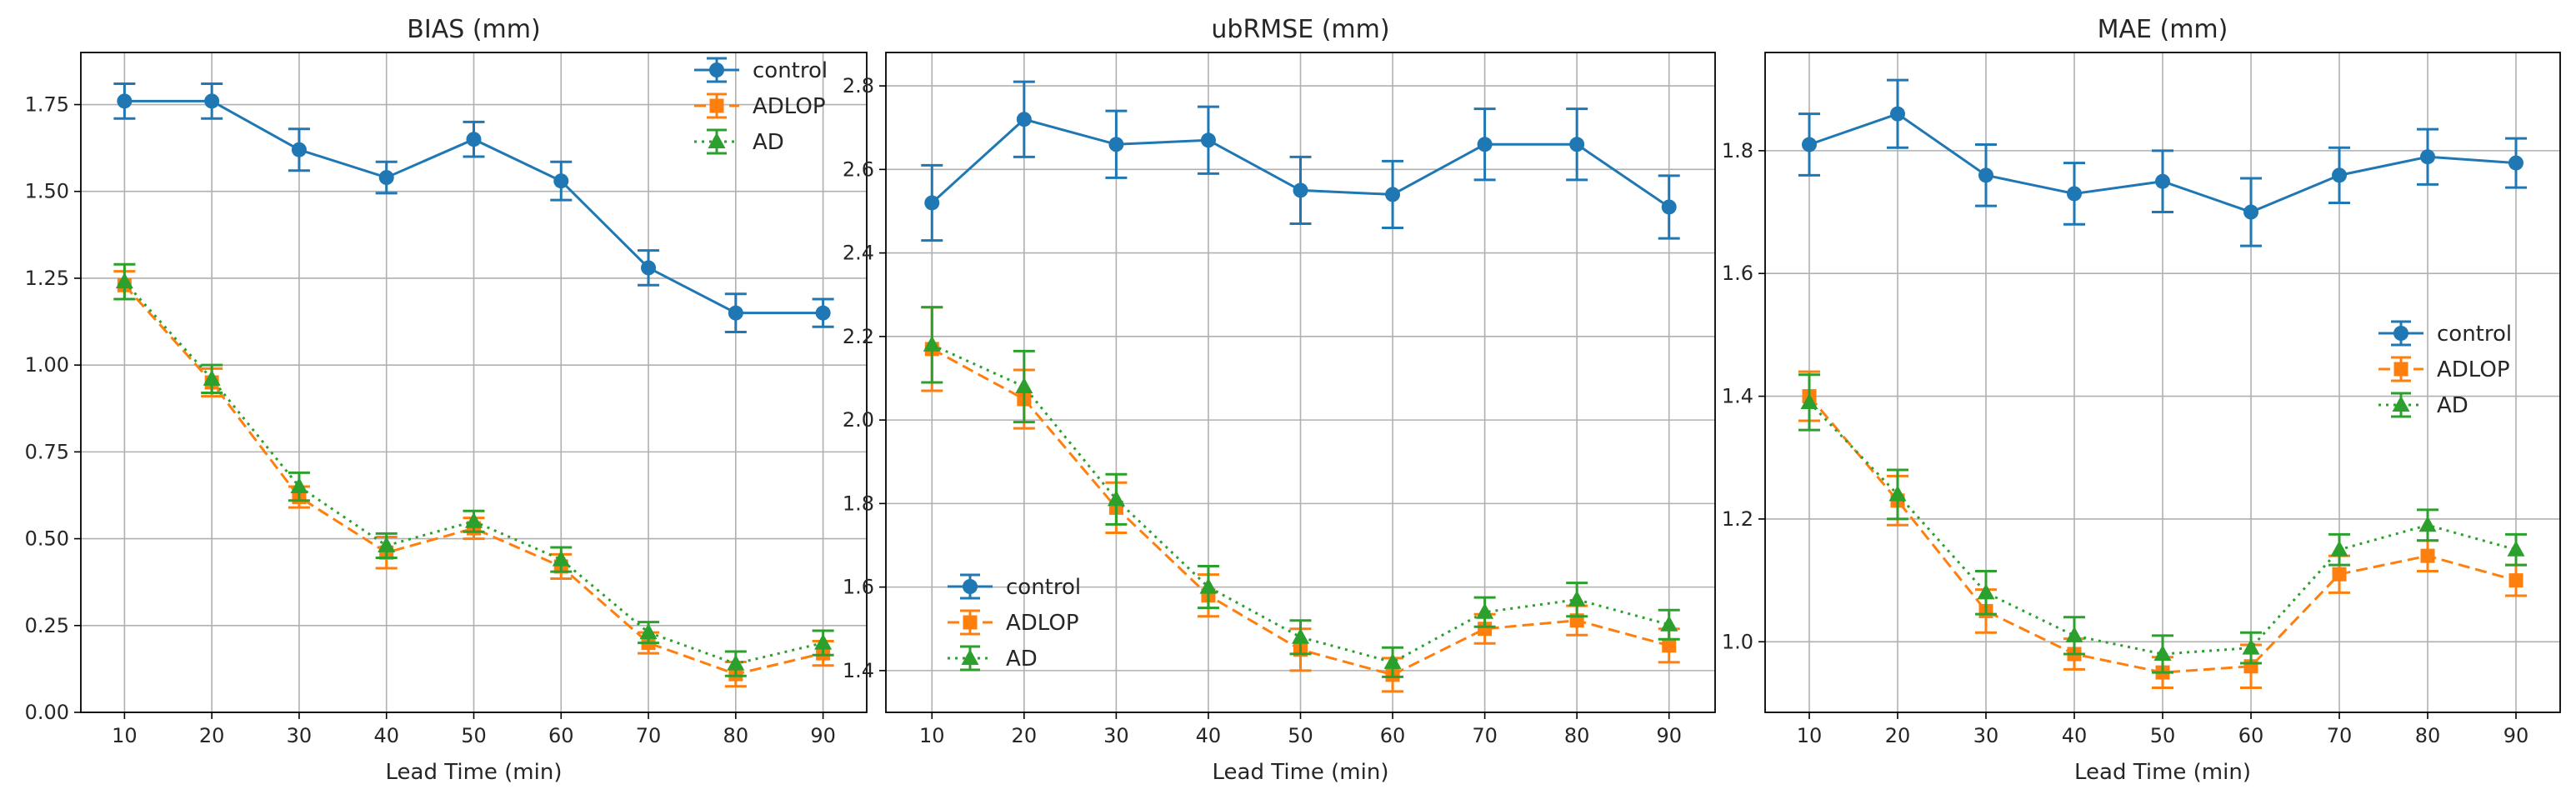 This screenshot has height=809, width=2576. I want to click on y-tick-label: 1.8, so click(1738, 150).